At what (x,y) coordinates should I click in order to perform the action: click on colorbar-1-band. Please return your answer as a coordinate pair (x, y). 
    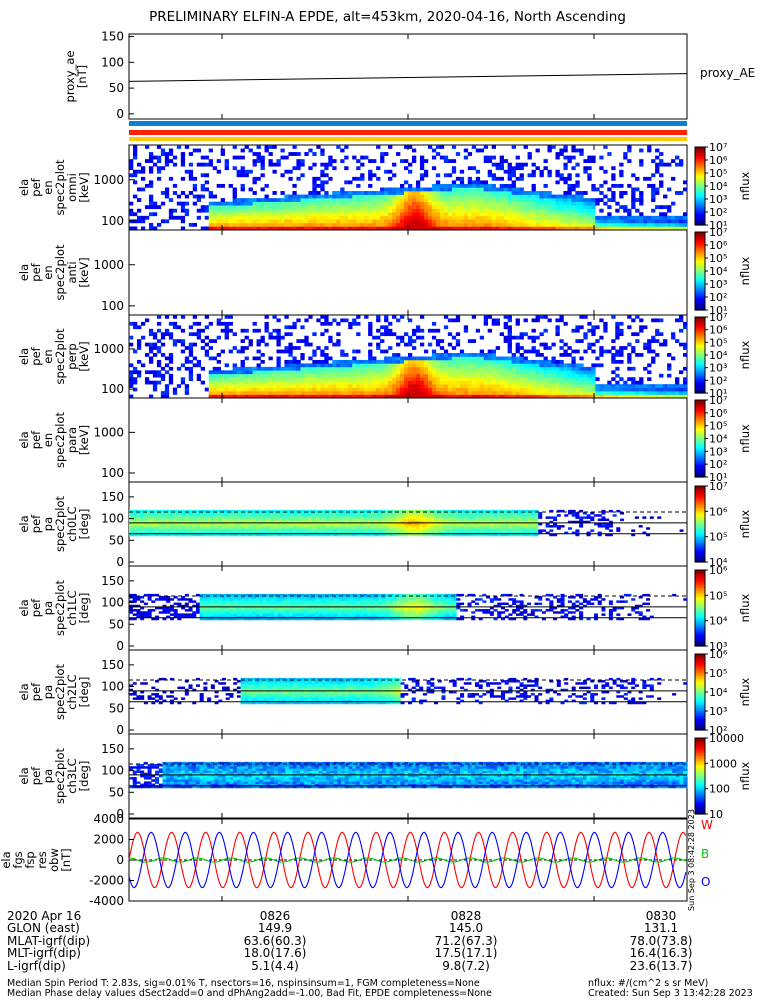
    Looking at the image, I should click on (700, 251).